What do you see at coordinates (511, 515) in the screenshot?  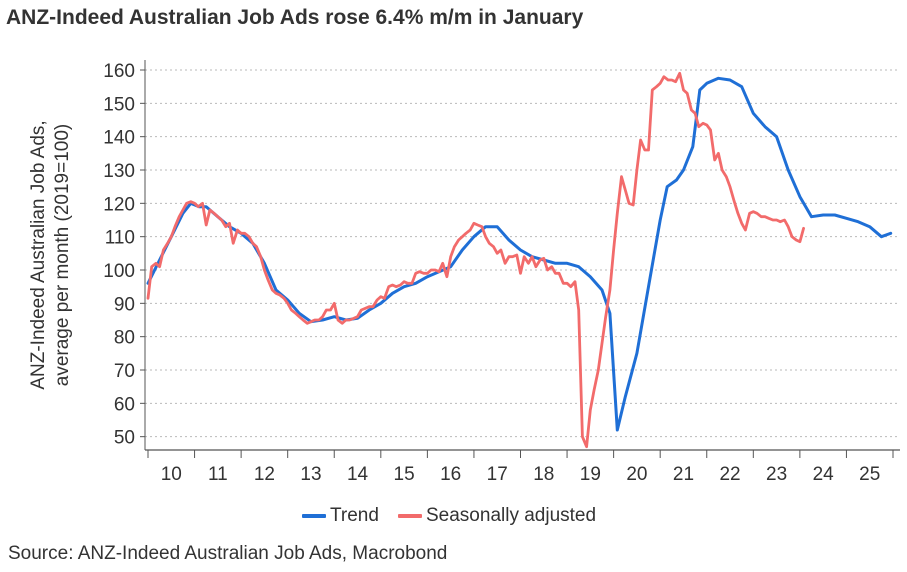 I see `legend-label-seasonally-adjusted: Seasonally adjusted` at bounding box center [511, 515].